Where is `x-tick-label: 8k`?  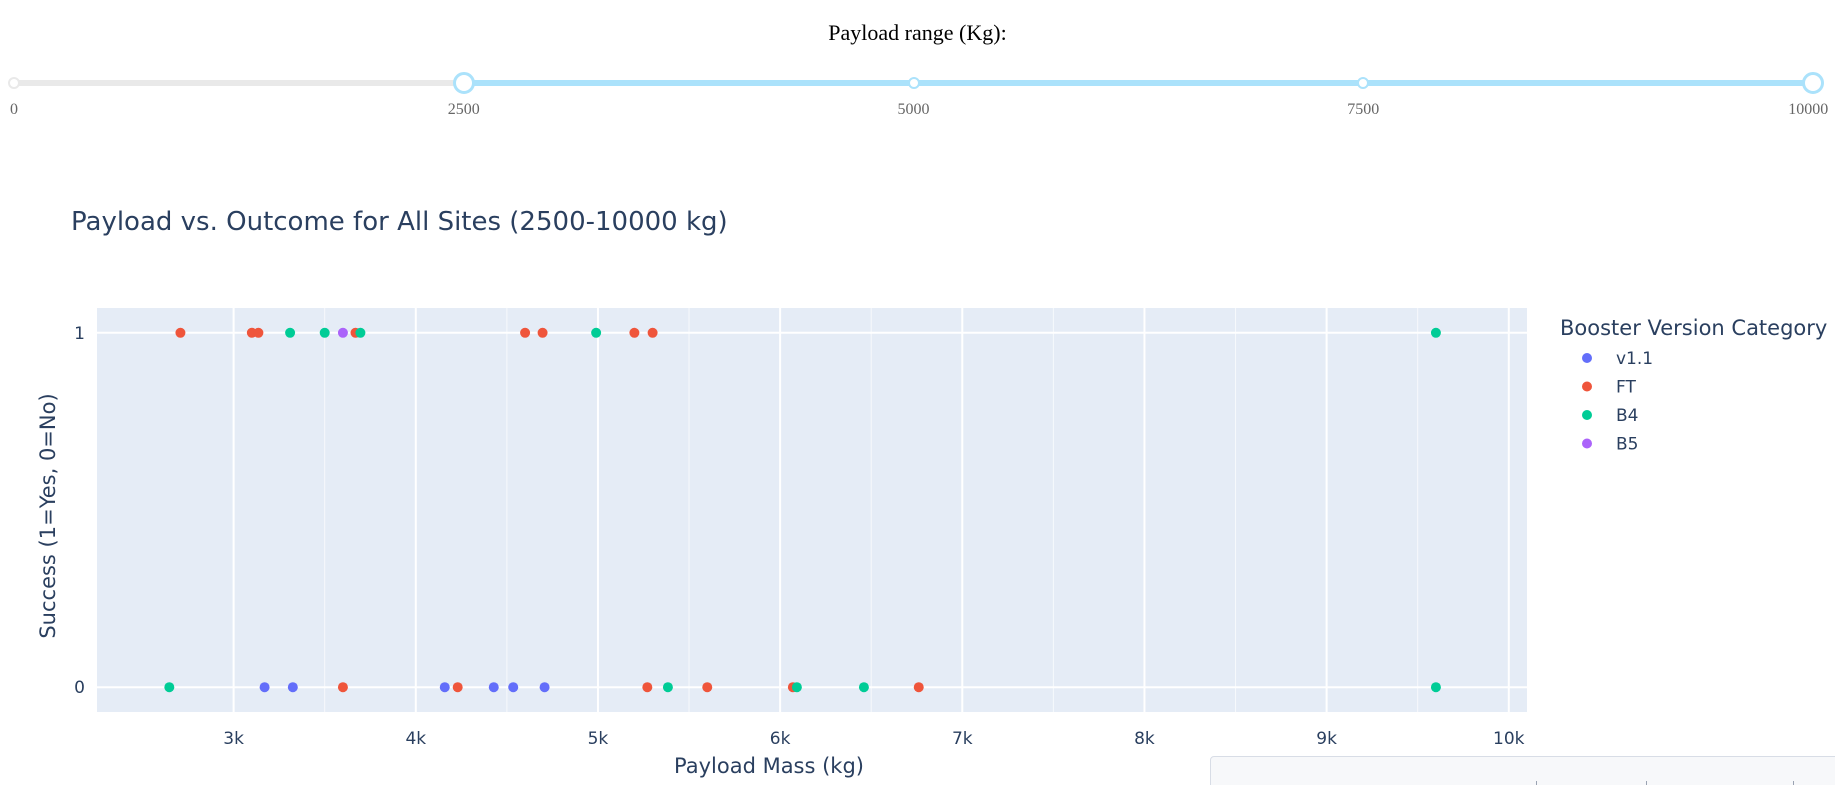 x-tick-label: 8k is located at coordinates (1144, 739).